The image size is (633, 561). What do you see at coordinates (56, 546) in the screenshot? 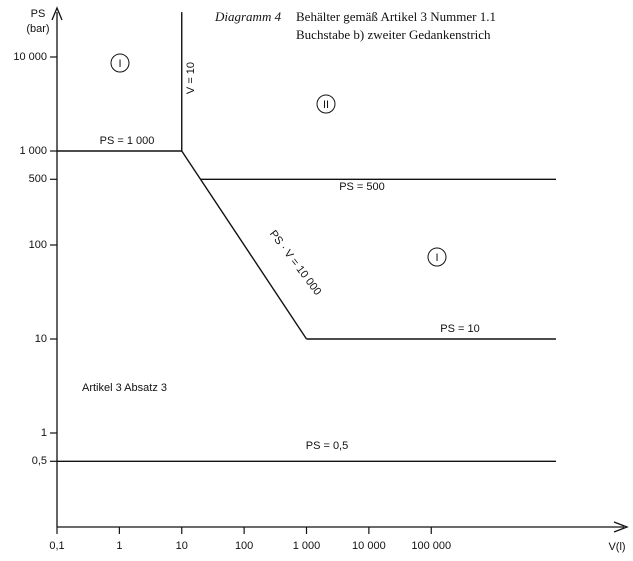
I see `x-tick-label: 0,1` at bounding box center [56, 546].